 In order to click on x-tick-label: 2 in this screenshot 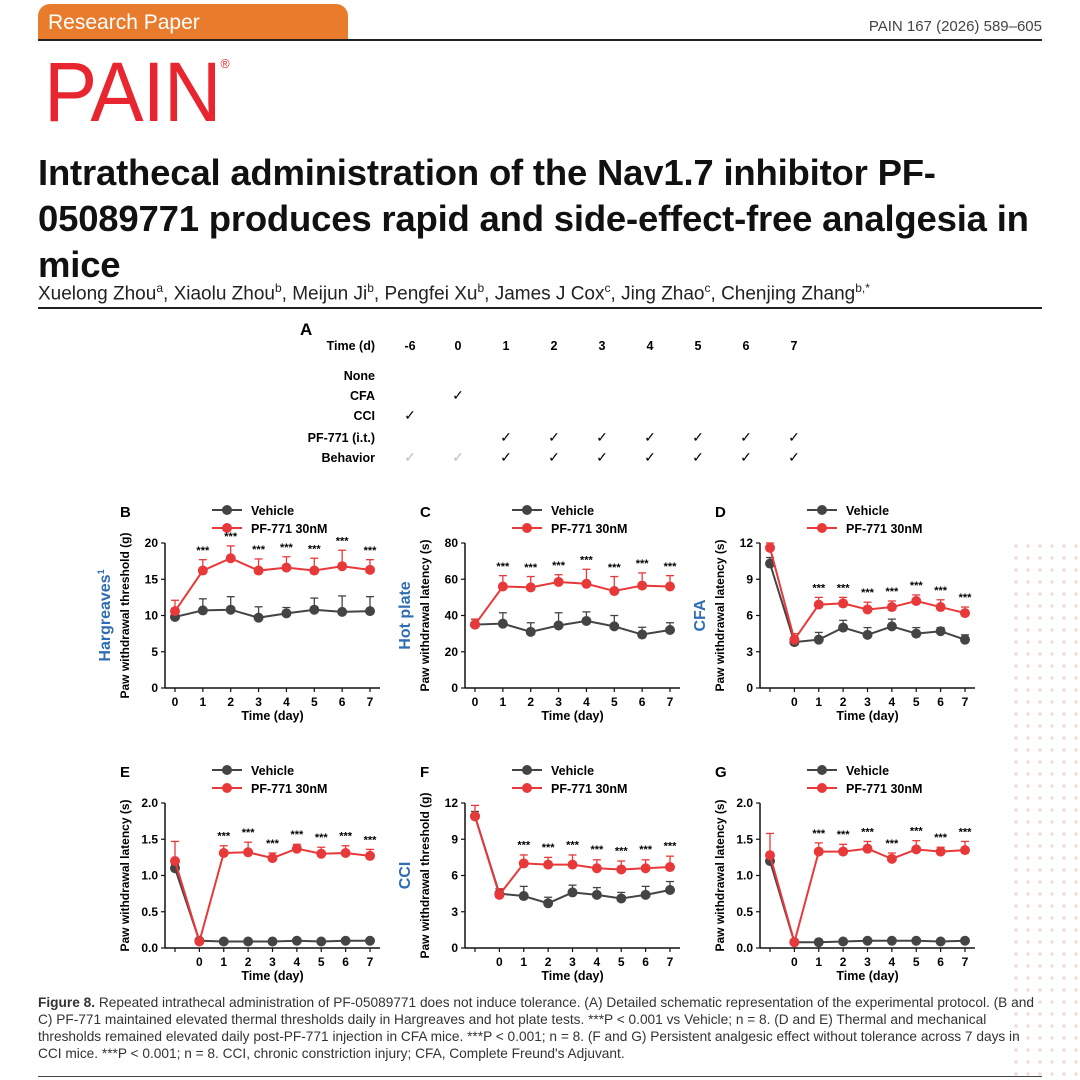, I will do `click(248, 962)`.